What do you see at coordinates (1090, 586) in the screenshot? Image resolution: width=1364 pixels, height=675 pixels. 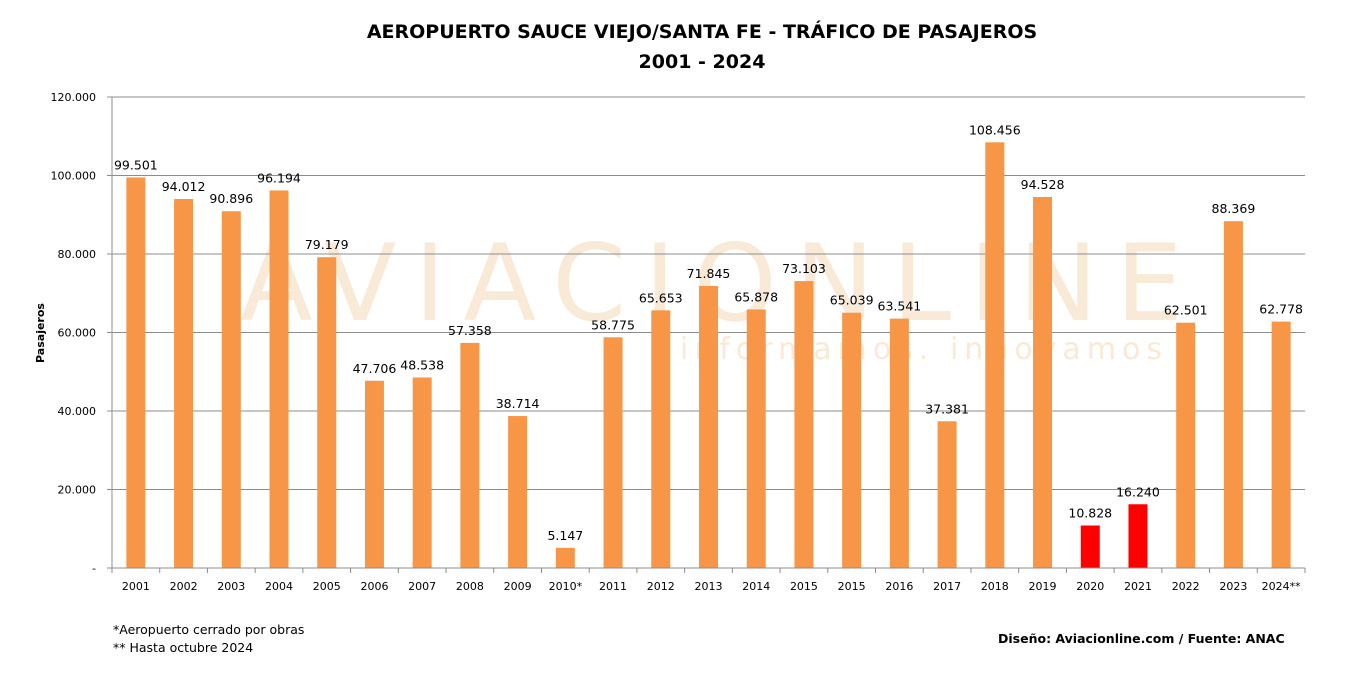 I see `x-tick-label: 2020` at bounding box center [1090, 586].